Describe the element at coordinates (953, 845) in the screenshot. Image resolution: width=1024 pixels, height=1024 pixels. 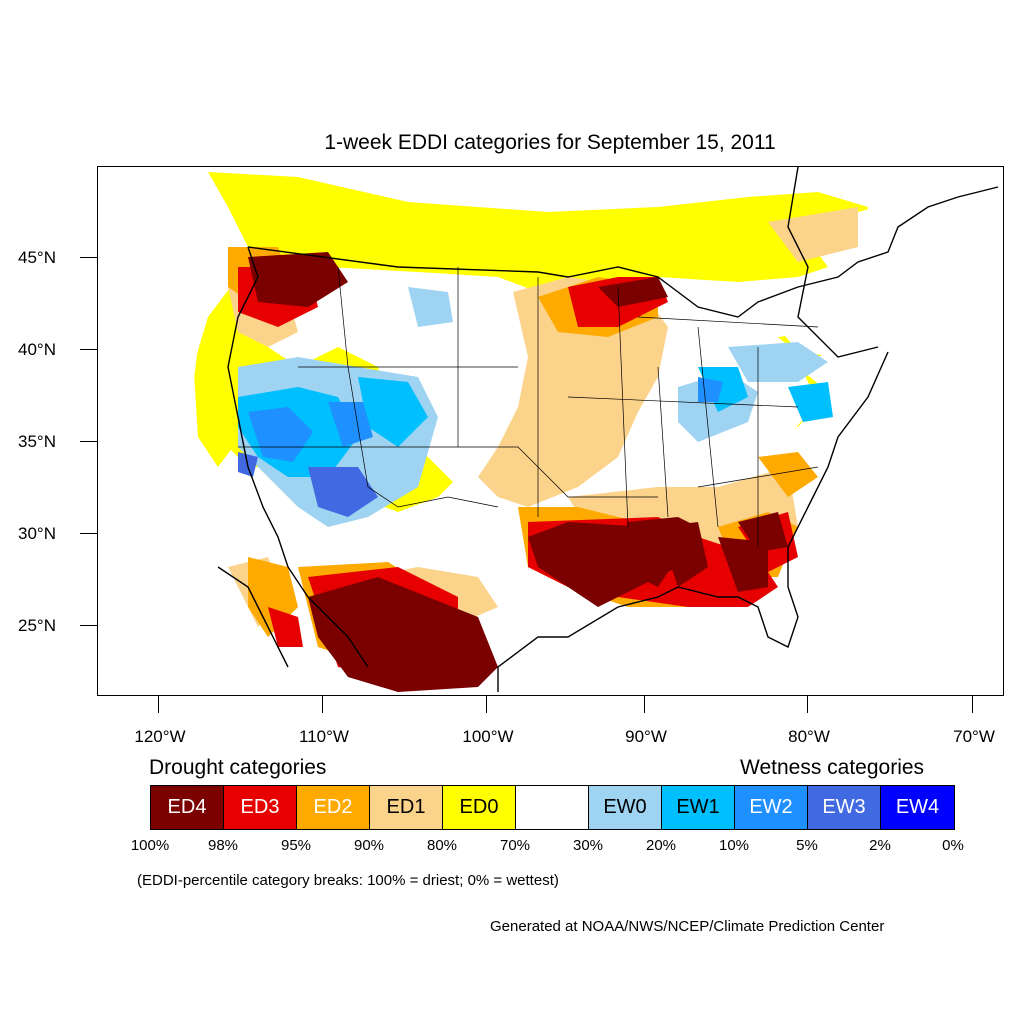
I see `percentile-break-label: 0%` at that location.